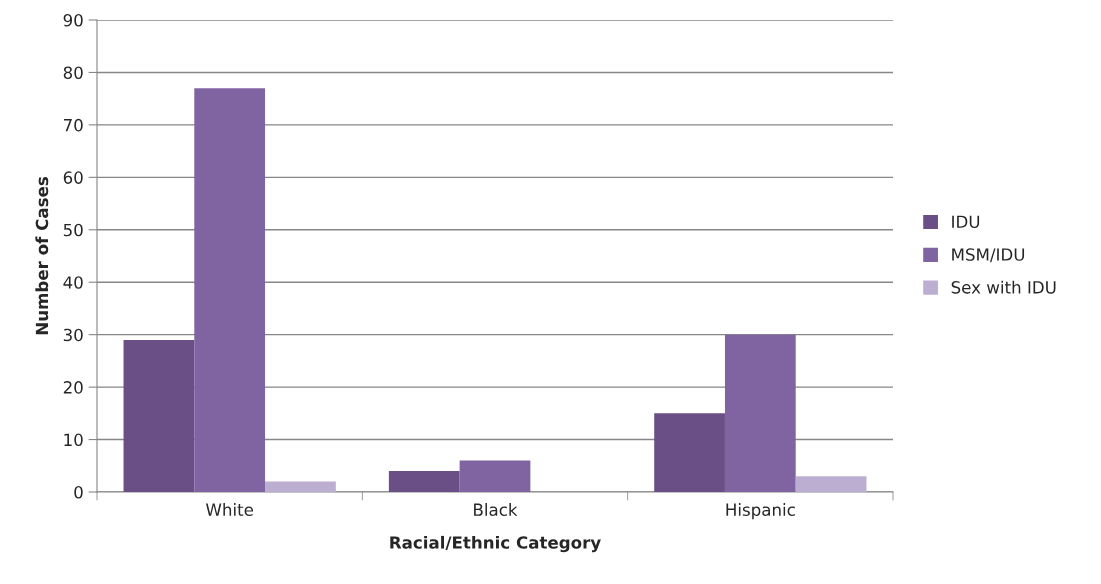  Describe the element at coordinates (73, 440) in the screenshot. I see `y-tick-label: 10` at that location.